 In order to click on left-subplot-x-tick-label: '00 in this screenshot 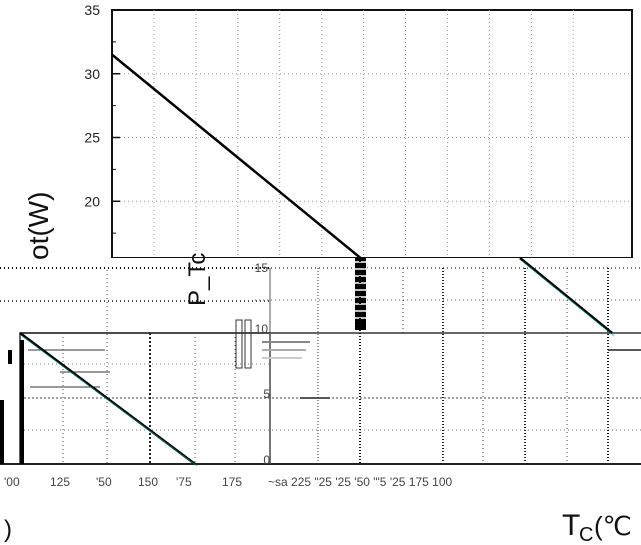, I will do `click(12, 482)`.